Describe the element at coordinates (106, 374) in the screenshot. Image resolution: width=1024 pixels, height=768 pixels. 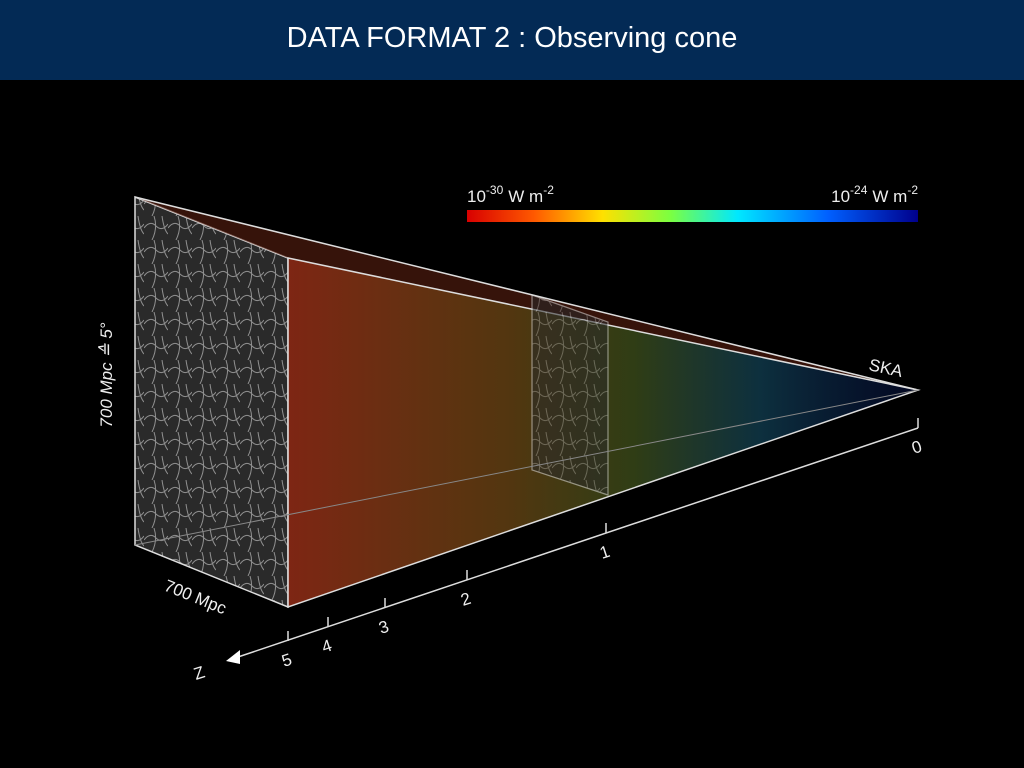
I see `side-label: 700 Mpc ≙ 5°` at that location.